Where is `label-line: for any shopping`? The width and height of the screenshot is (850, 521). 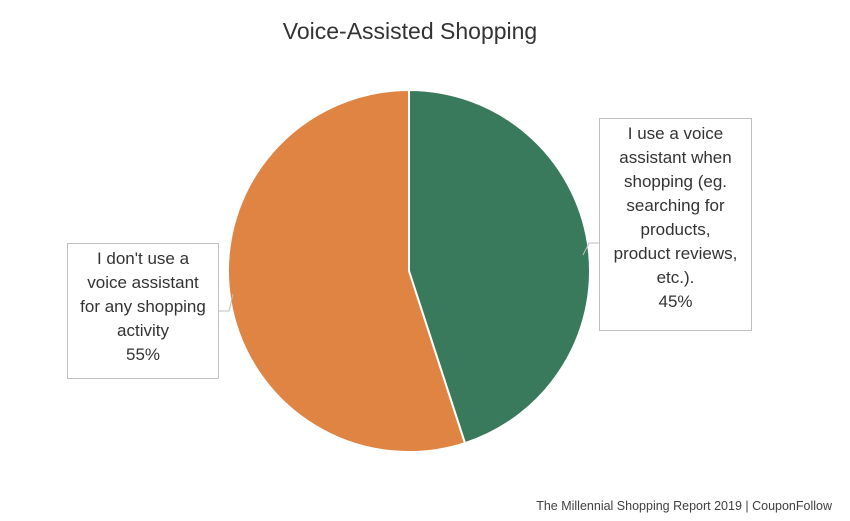 label-line: for any shopping is located at coordinates (143, 306).